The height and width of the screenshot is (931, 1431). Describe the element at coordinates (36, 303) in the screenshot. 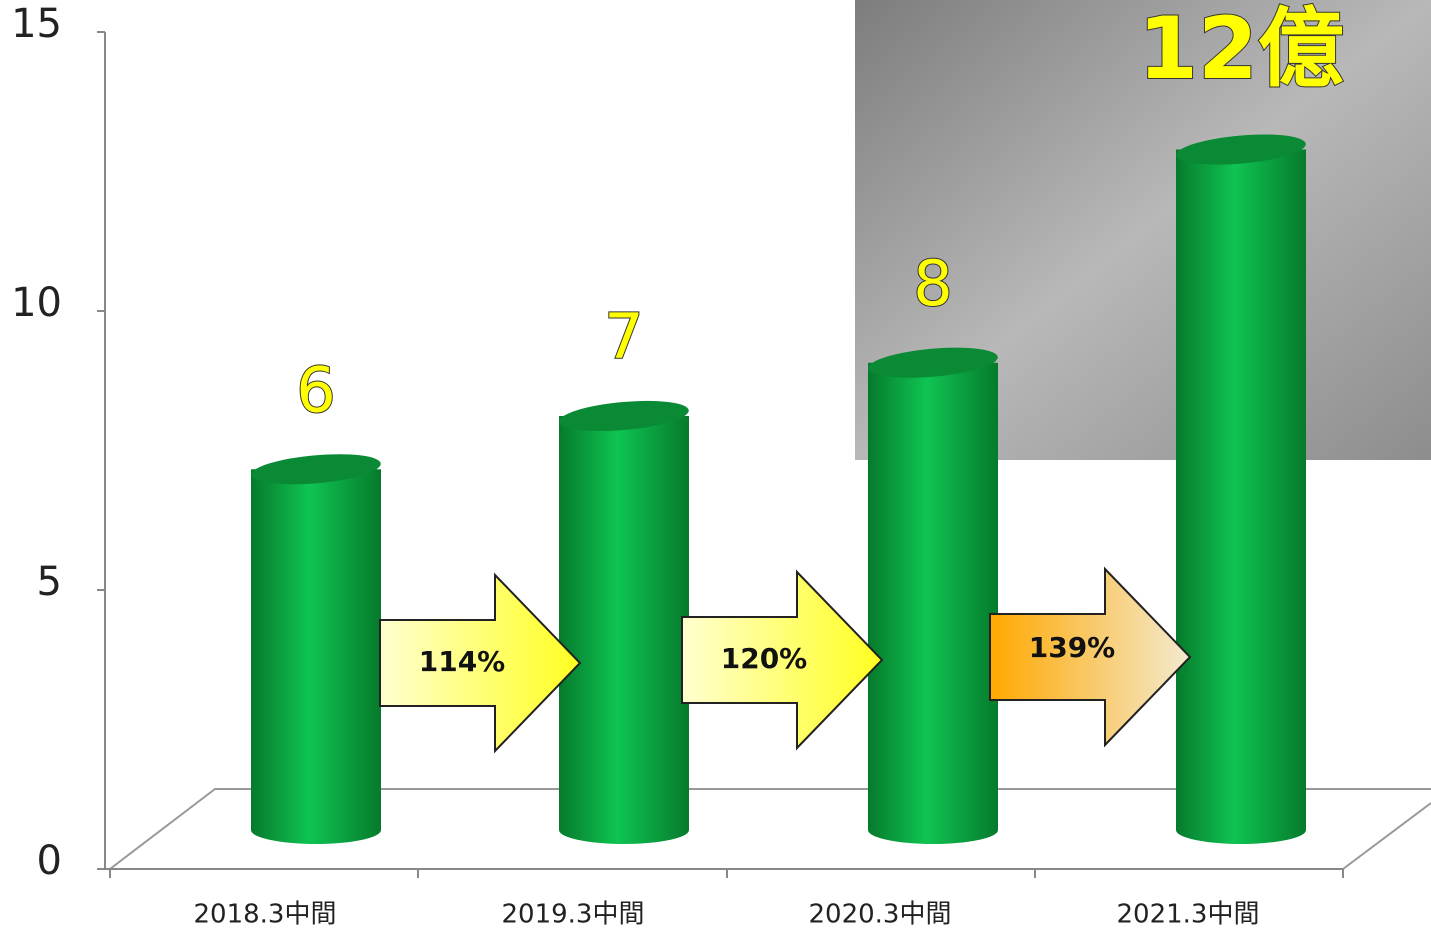

I see `y-tick-label: 10` at that location.